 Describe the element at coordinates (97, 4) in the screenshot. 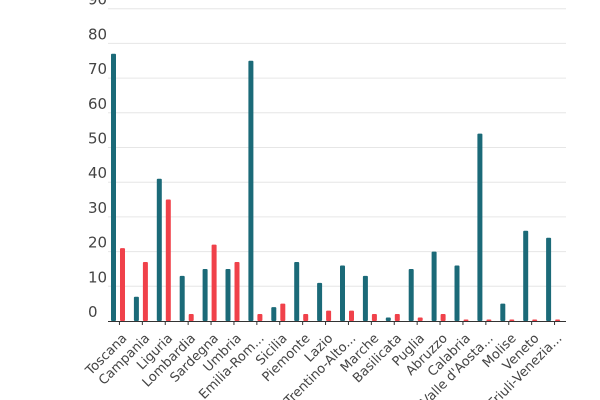

I see `y-tick-label-90: 90` at that location.